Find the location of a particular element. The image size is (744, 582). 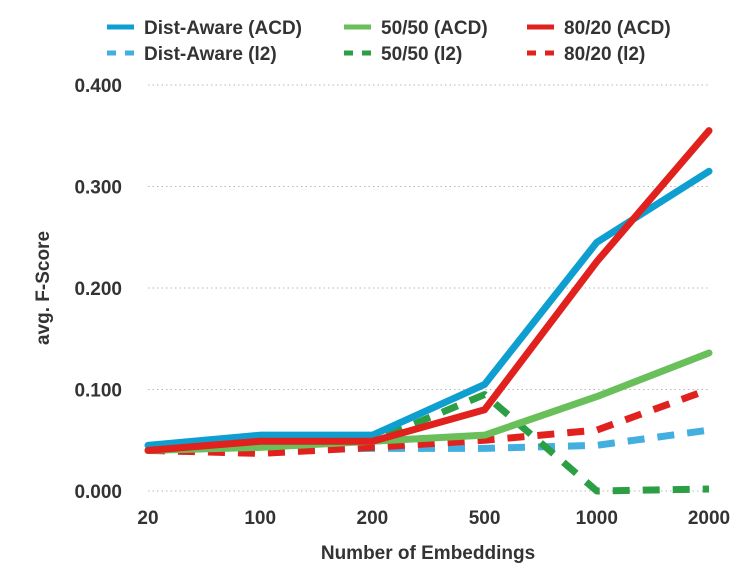

legend-label: 80/20 (l2) is located at coordinates (604, 54).